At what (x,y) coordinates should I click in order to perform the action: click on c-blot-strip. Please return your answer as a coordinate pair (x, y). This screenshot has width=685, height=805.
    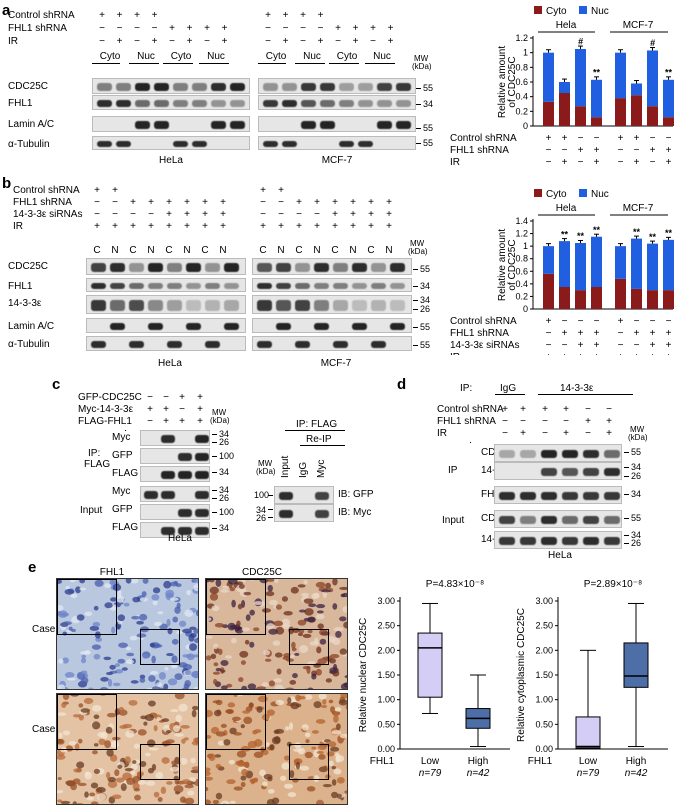
    Looking at the image, I should click on (175, 530).